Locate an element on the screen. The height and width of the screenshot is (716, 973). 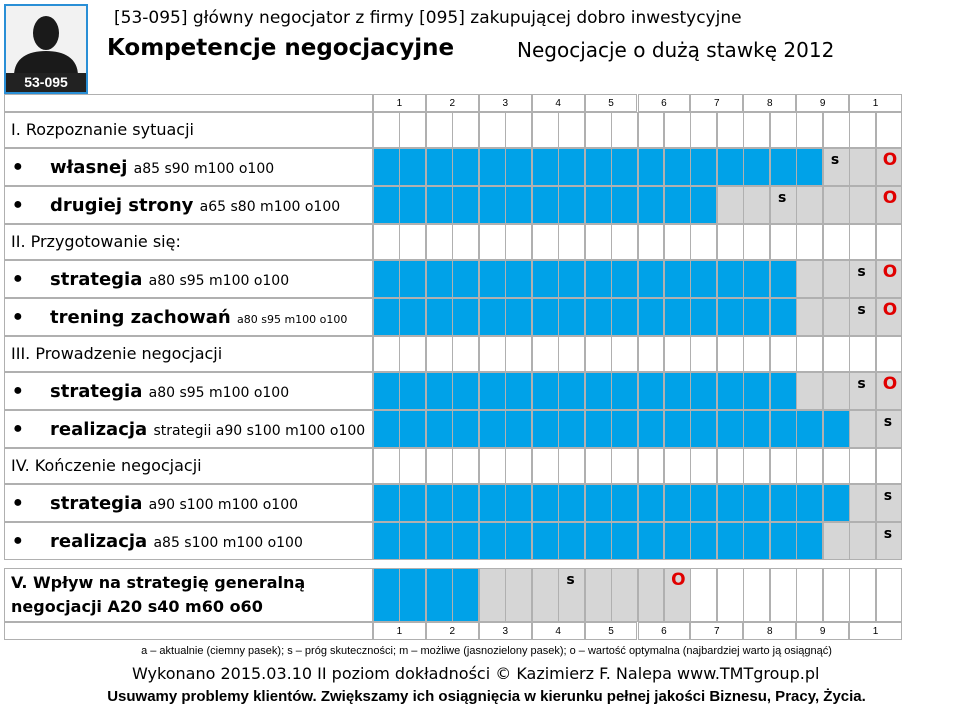
final-row-threshold-mark: s is located at coordinates (570, 580).